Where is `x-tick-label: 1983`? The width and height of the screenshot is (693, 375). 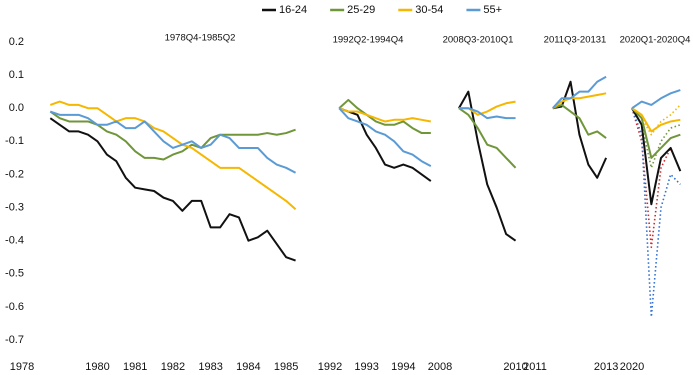 x-tick-label: 1983 is located at coordinates (210, 367).